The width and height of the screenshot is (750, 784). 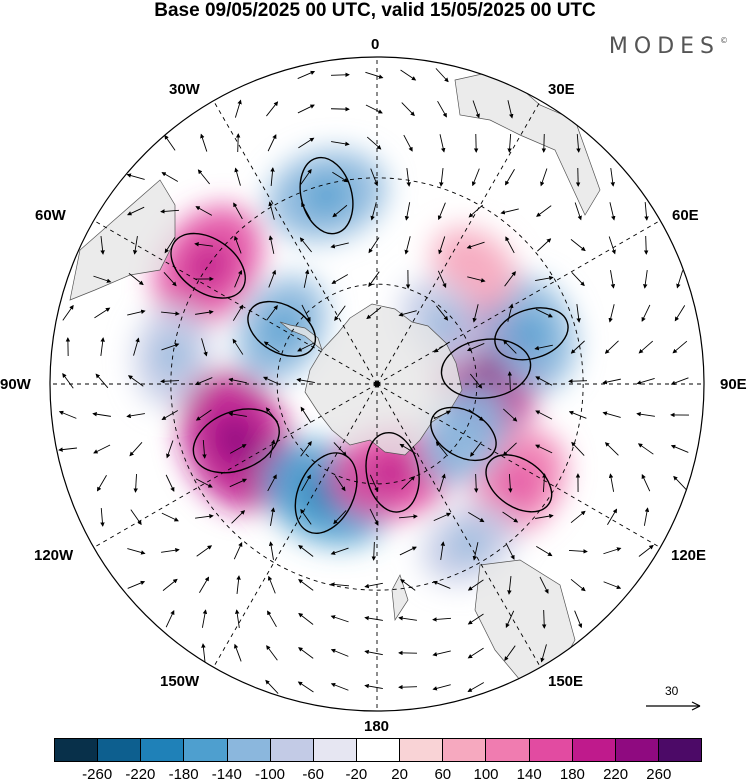 What do you see at coordinates (184, 774) in the screenshot?
I see `colorbar-tick-label: -180` at bounding box center [184, 774].